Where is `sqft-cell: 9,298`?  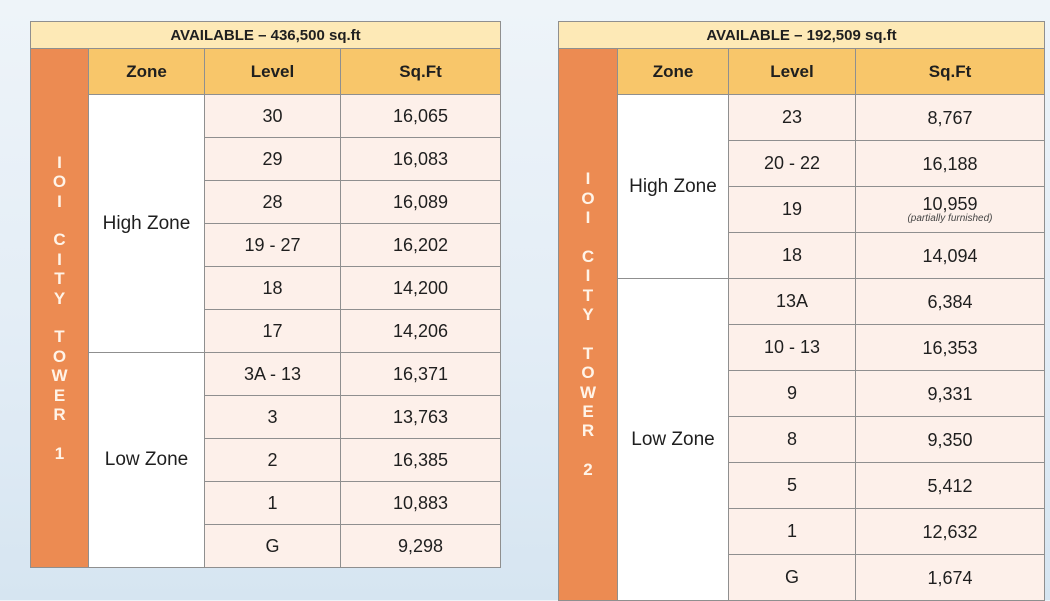
sqft-cell: 9,298 is located at coordinates (420, 546).